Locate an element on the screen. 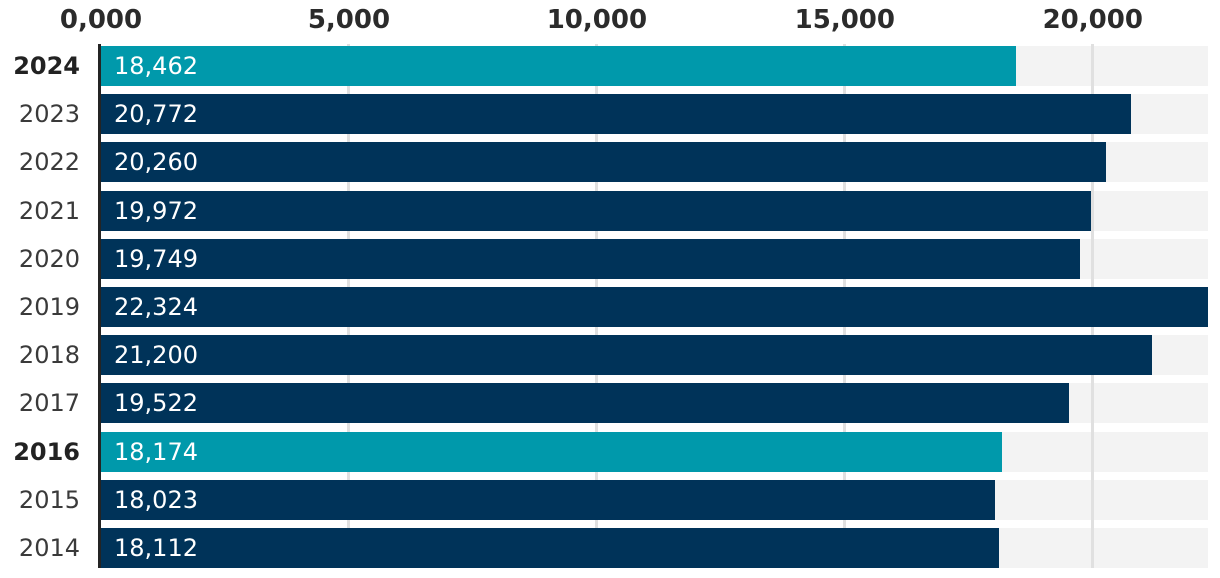  bar-track: 18,462 is located at coordinates (654, 66).